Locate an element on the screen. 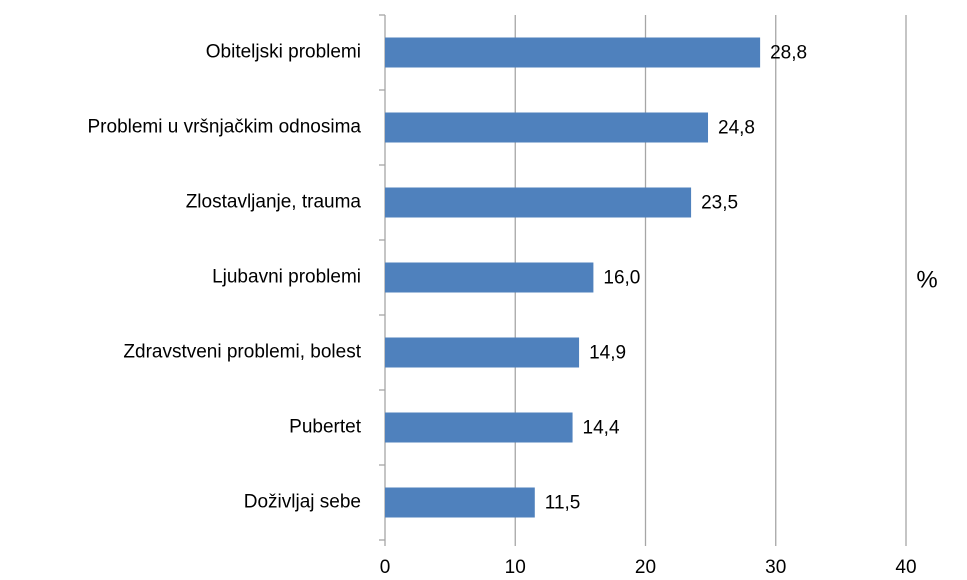  y-tick-label: Obiteljski problemi is located at coordinates (283, 52).